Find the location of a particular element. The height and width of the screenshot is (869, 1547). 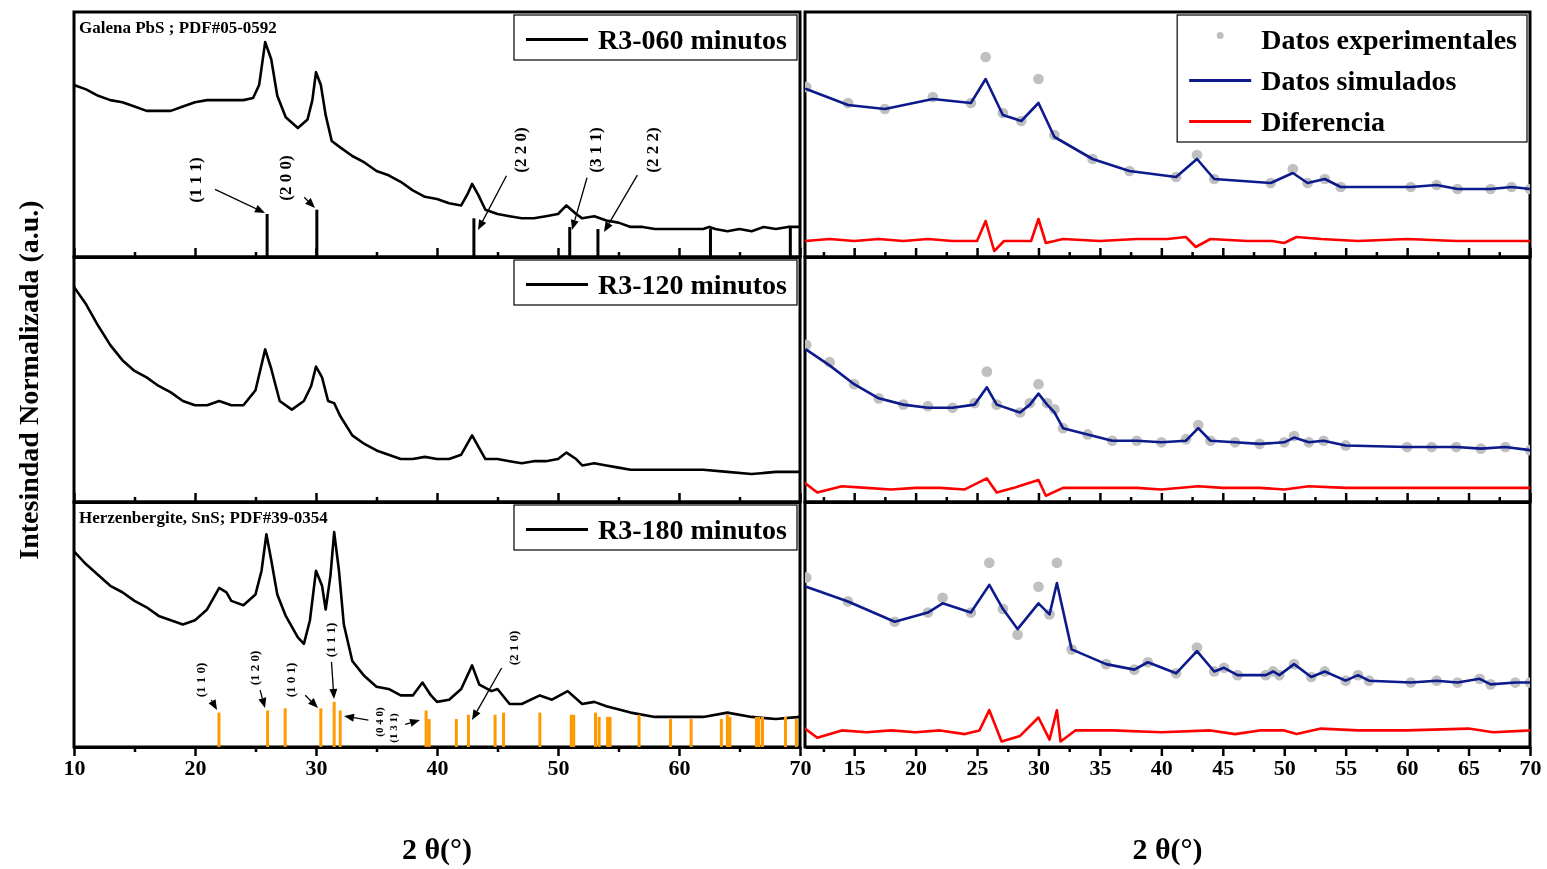

annotation: (3 1 1) is located at coordinates (595, 150).